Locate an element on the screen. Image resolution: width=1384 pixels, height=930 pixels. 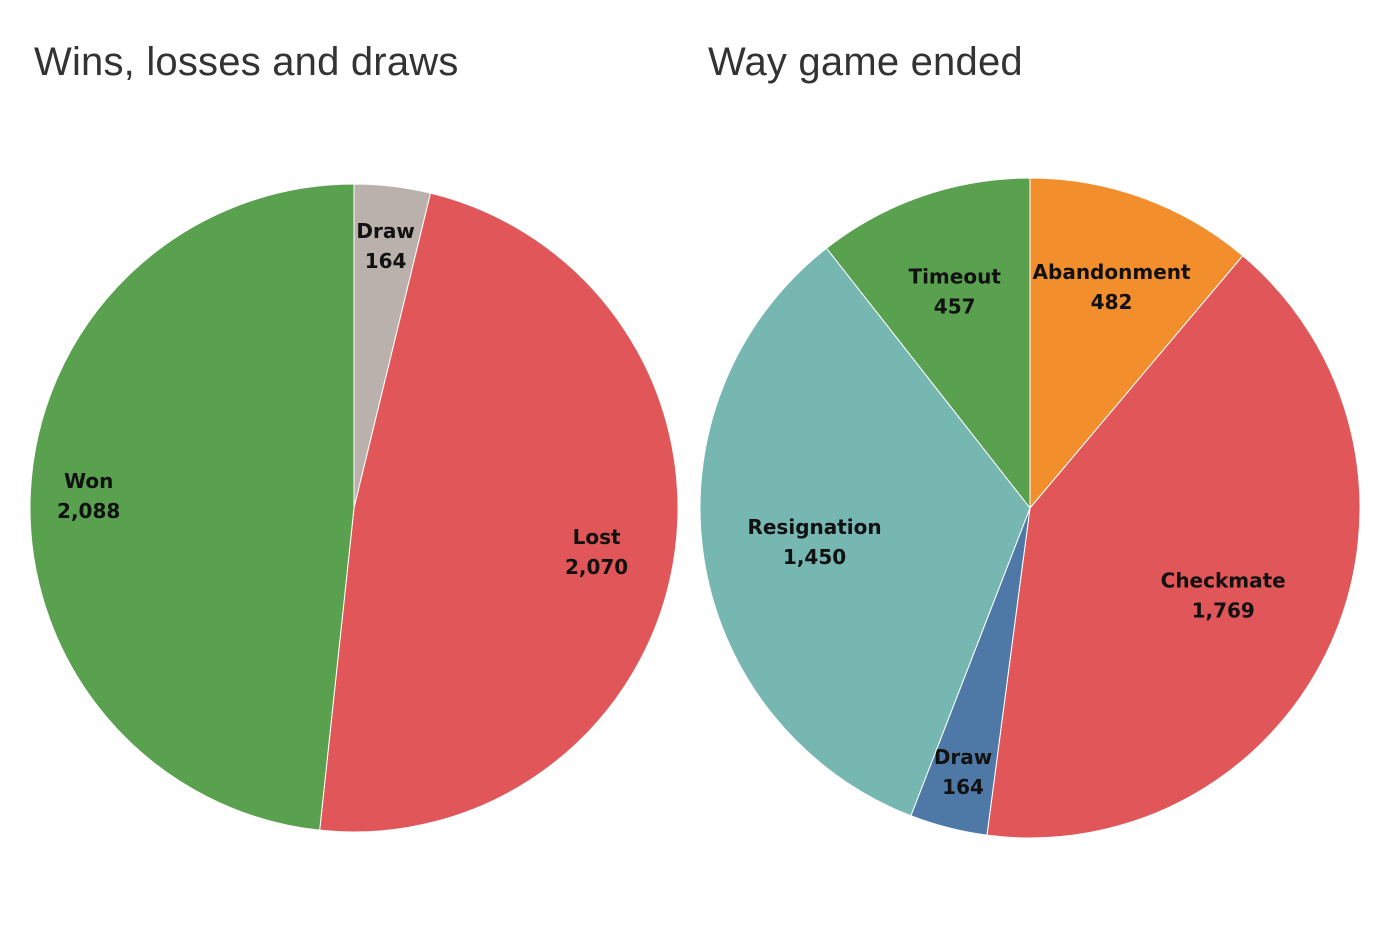
chart-title-wins-losses-draws: Wins, losses and draws is located at coordinates (246, 62).